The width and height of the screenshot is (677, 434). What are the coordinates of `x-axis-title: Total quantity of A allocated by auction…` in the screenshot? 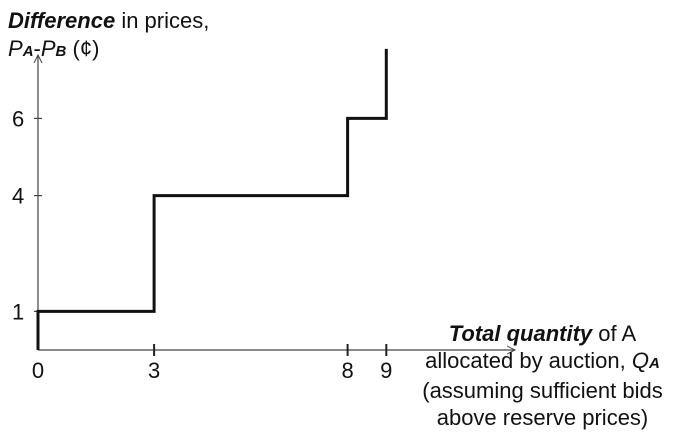 It's located at (542, 375).